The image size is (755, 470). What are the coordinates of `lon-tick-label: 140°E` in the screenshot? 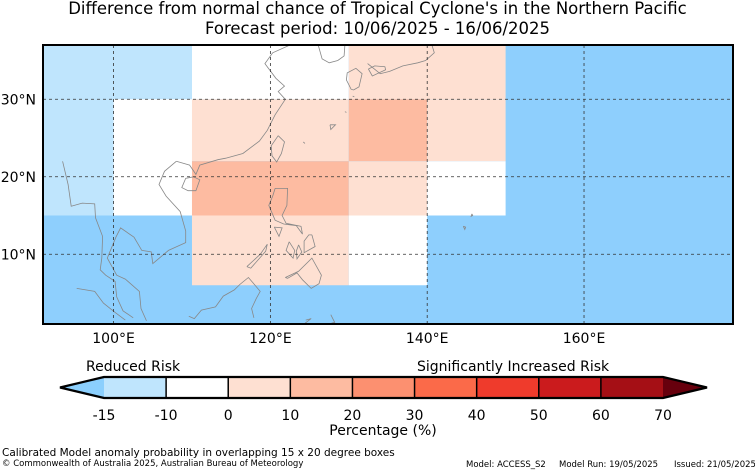 It's located at (427, 339).